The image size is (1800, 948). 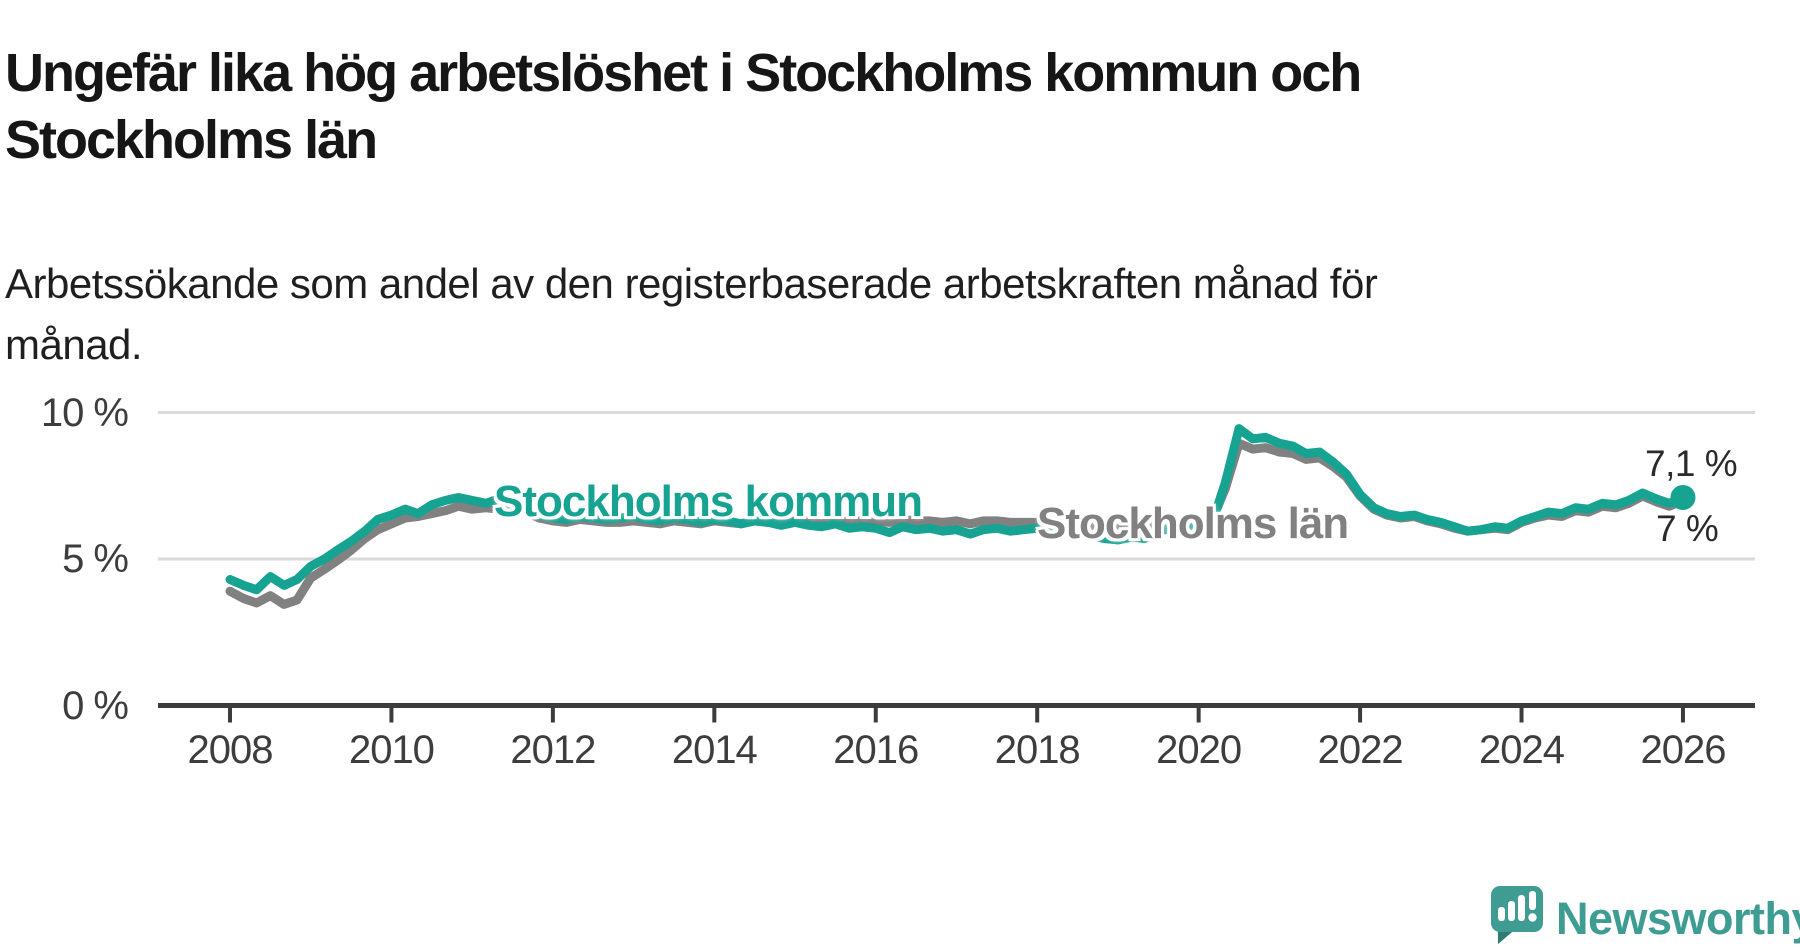 What do you see at coordinates (1037, 750) in the screenshot?
I see `x-tick-label: 2018` at bounding box center [1037, 750].